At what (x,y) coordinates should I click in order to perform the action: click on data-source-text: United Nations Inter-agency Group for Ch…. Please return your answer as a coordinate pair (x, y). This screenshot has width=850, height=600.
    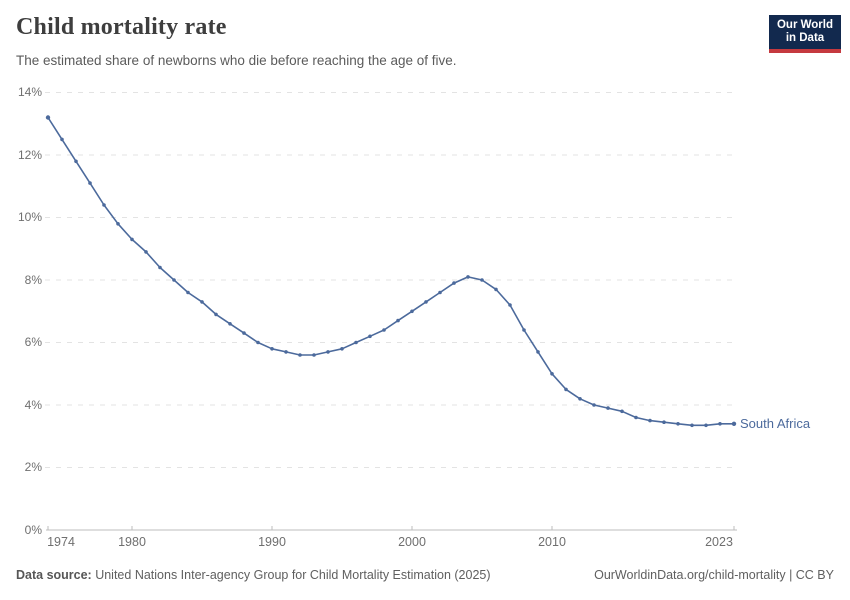
    Looking at the image, I should click on (291, 575).